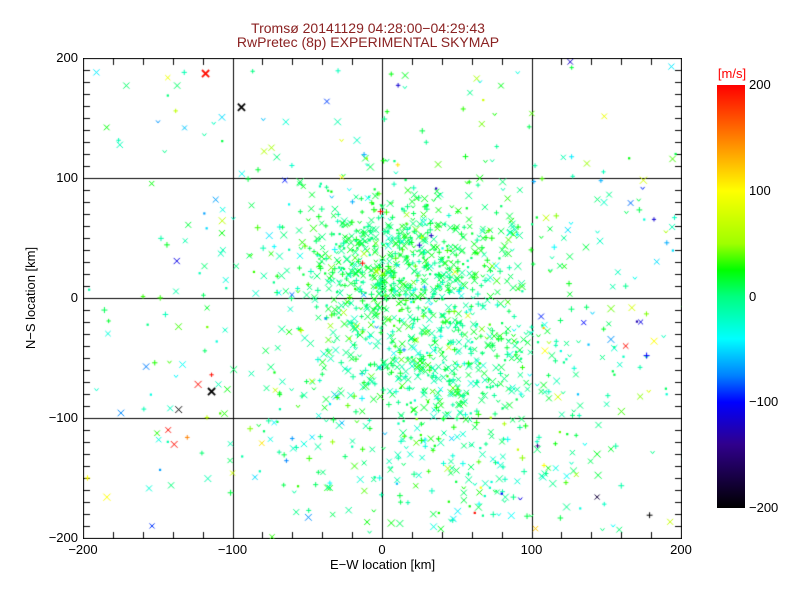  Describe the element at coordinates (74, 297) in the screenshot. I see `y-tick-label: 0` at that location.